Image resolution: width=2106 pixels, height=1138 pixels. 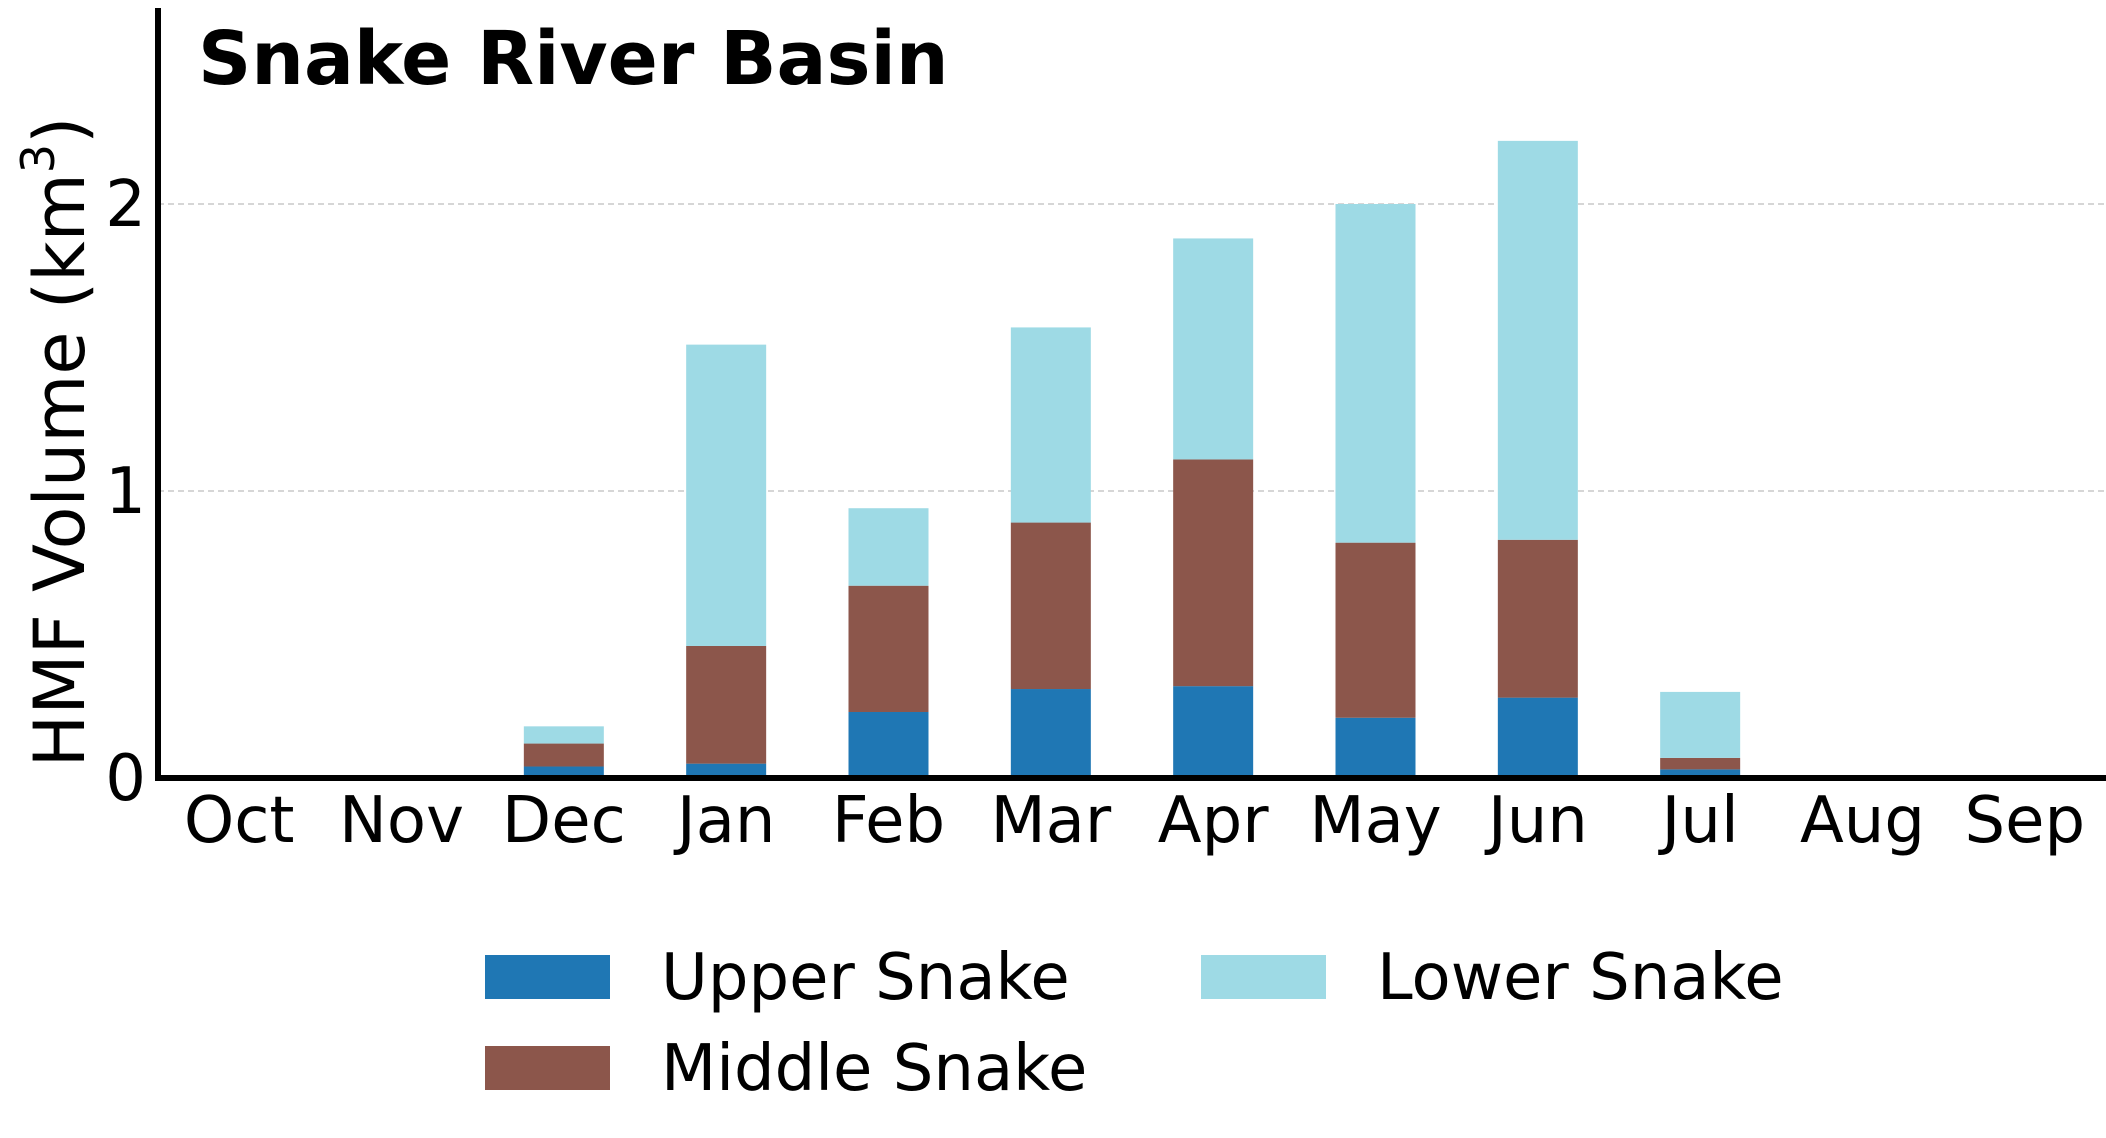 I want to click on x-tick-label-apr: Apr, so click(x=1213, y=821).